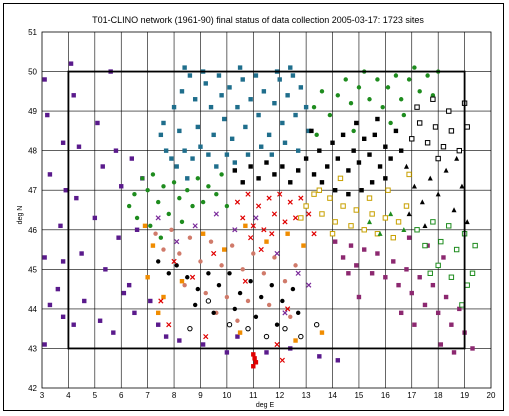  What do you see at coordinates (332, 395) in the screenshot?
I see `x-tick-label: 14` at bounding box center [332, 395].